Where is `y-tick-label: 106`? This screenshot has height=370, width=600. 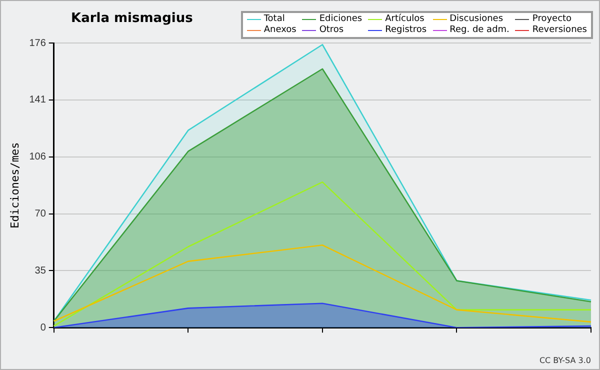
y-tick-label: 106 is located at coordinates (37, 157).